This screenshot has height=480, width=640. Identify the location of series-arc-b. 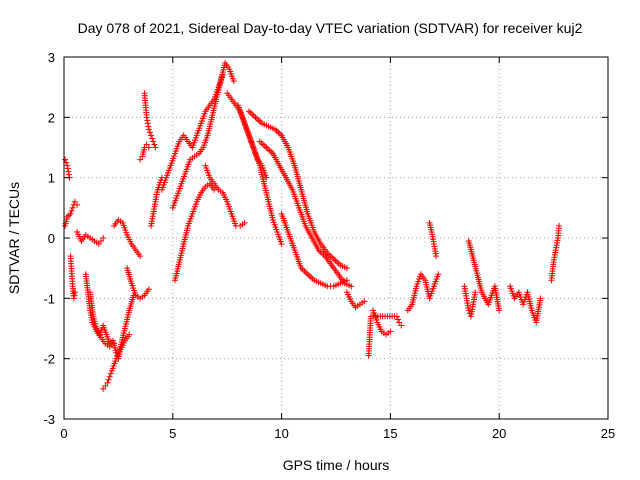
(71, 213).